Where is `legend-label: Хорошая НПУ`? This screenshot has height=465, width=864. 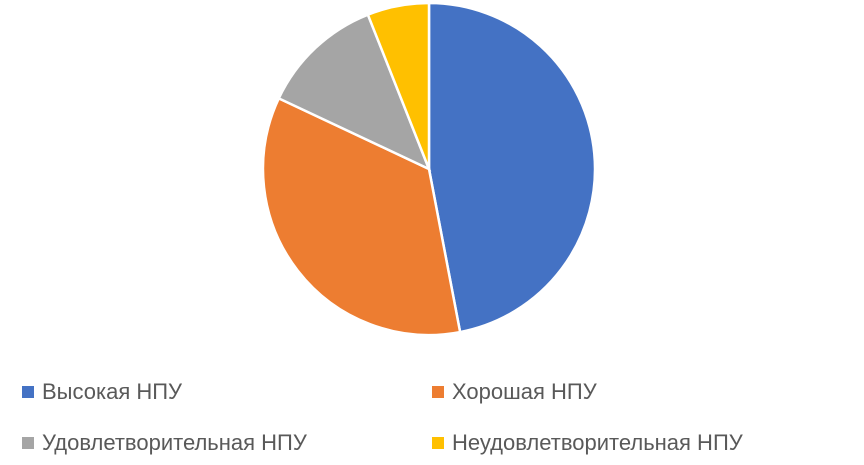
legend-label: Хорошая НПУ is located at coordinates (525, 391).